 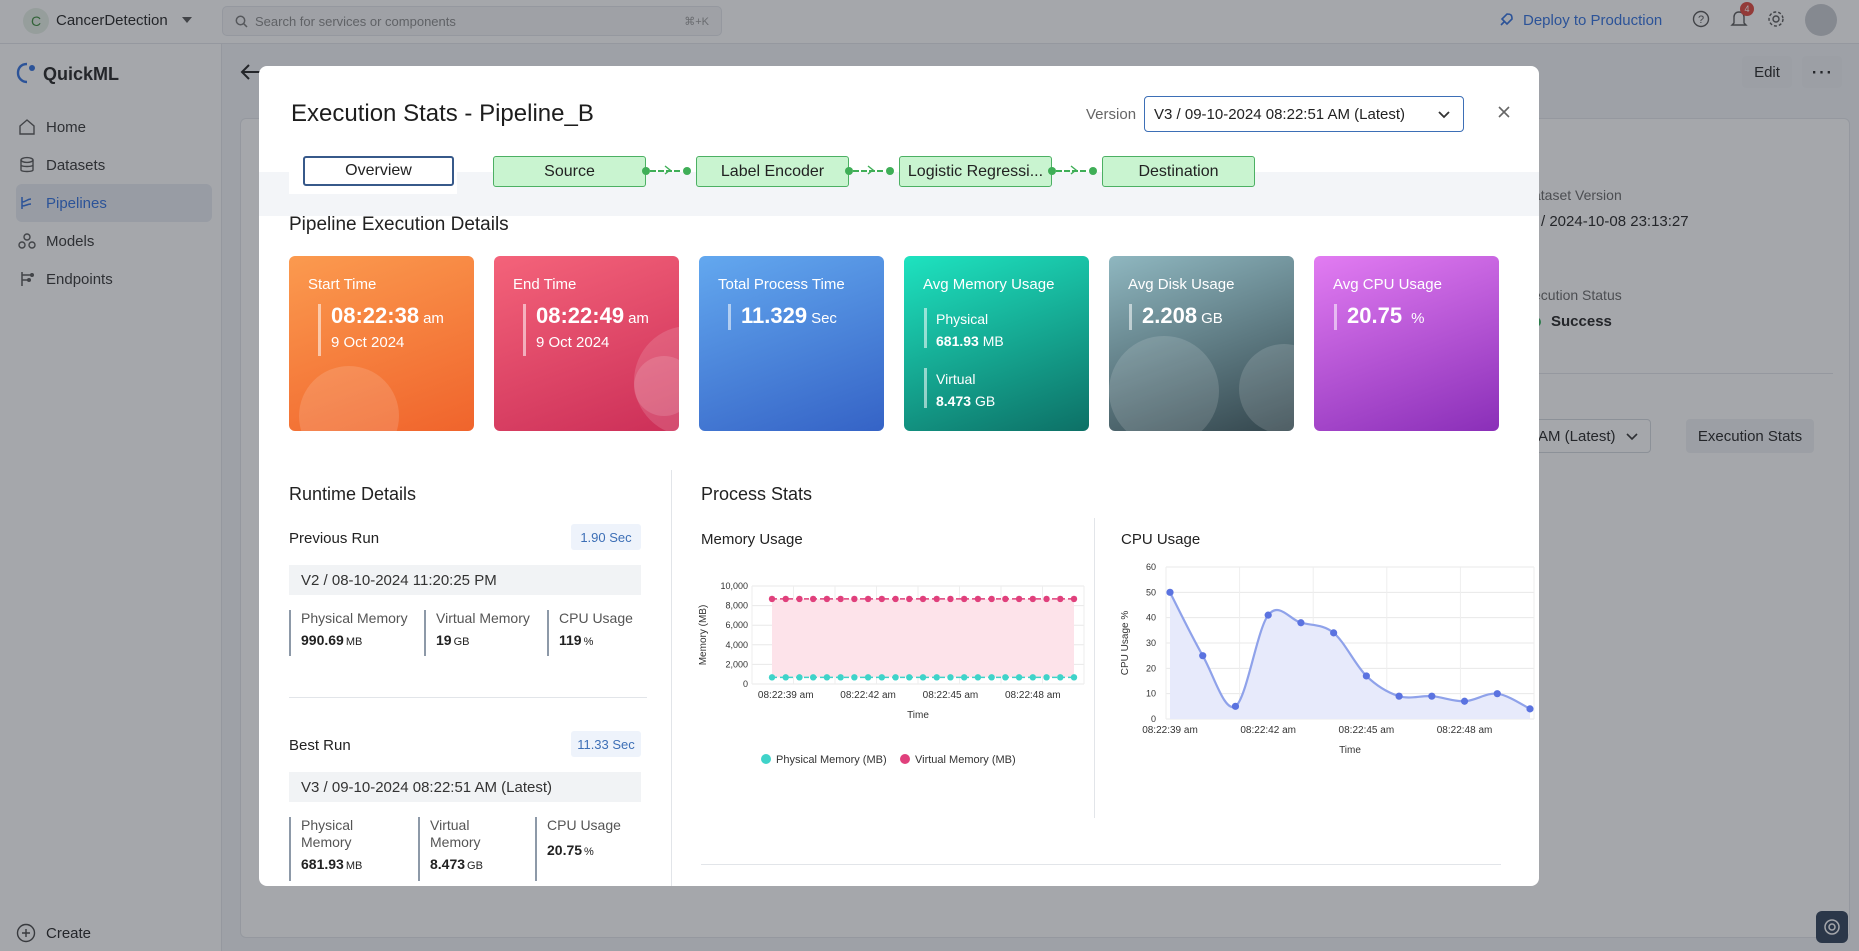 I want to click on edit-button: Edit, so click(x=1767, y=72).